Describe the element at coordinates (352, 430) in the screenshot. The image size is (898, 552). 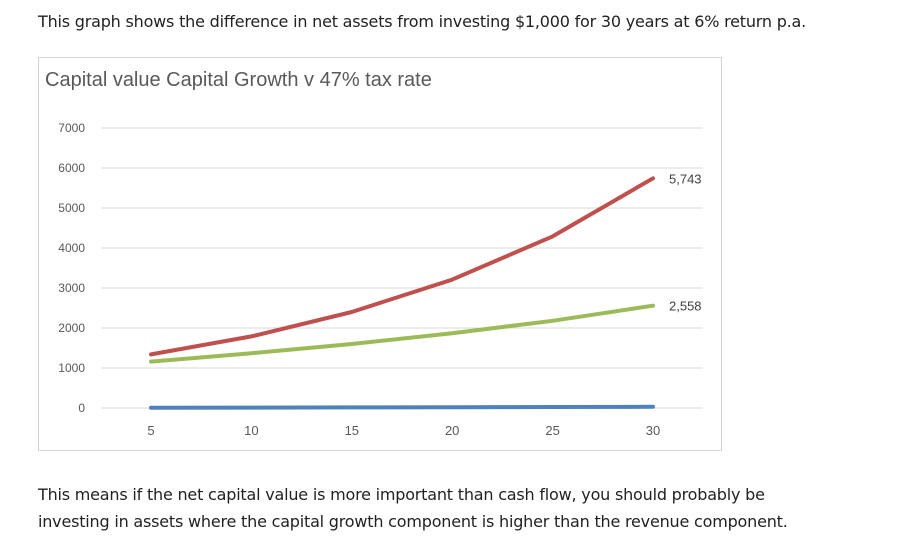
I see `x-tick-label: 15` at that location.